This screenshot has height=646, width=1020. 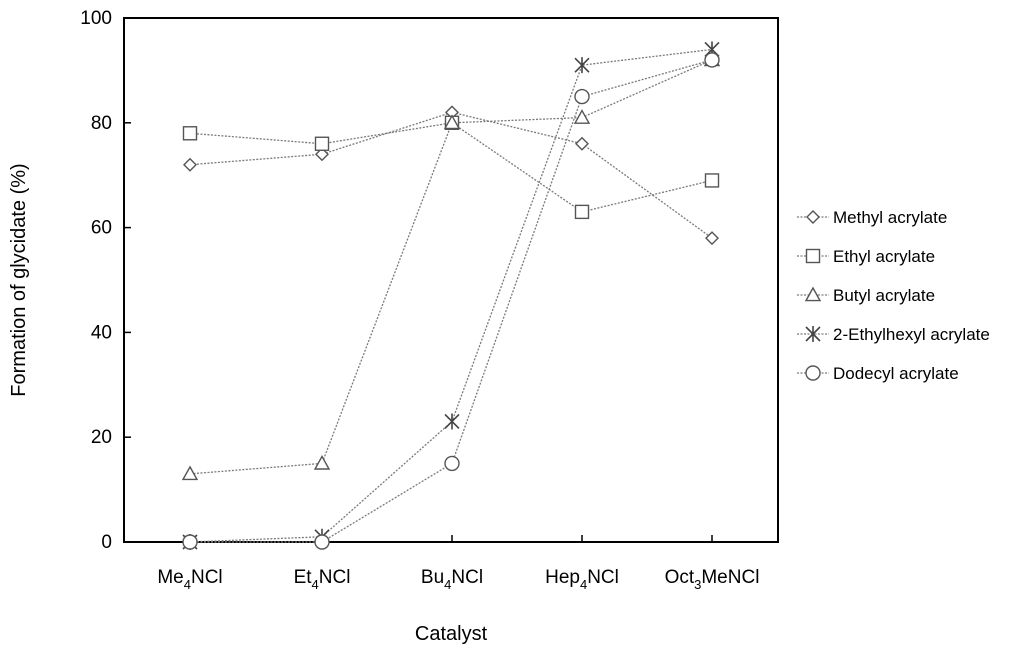 I want to click on y-tick-label: 60, so click(x=101, y=228).